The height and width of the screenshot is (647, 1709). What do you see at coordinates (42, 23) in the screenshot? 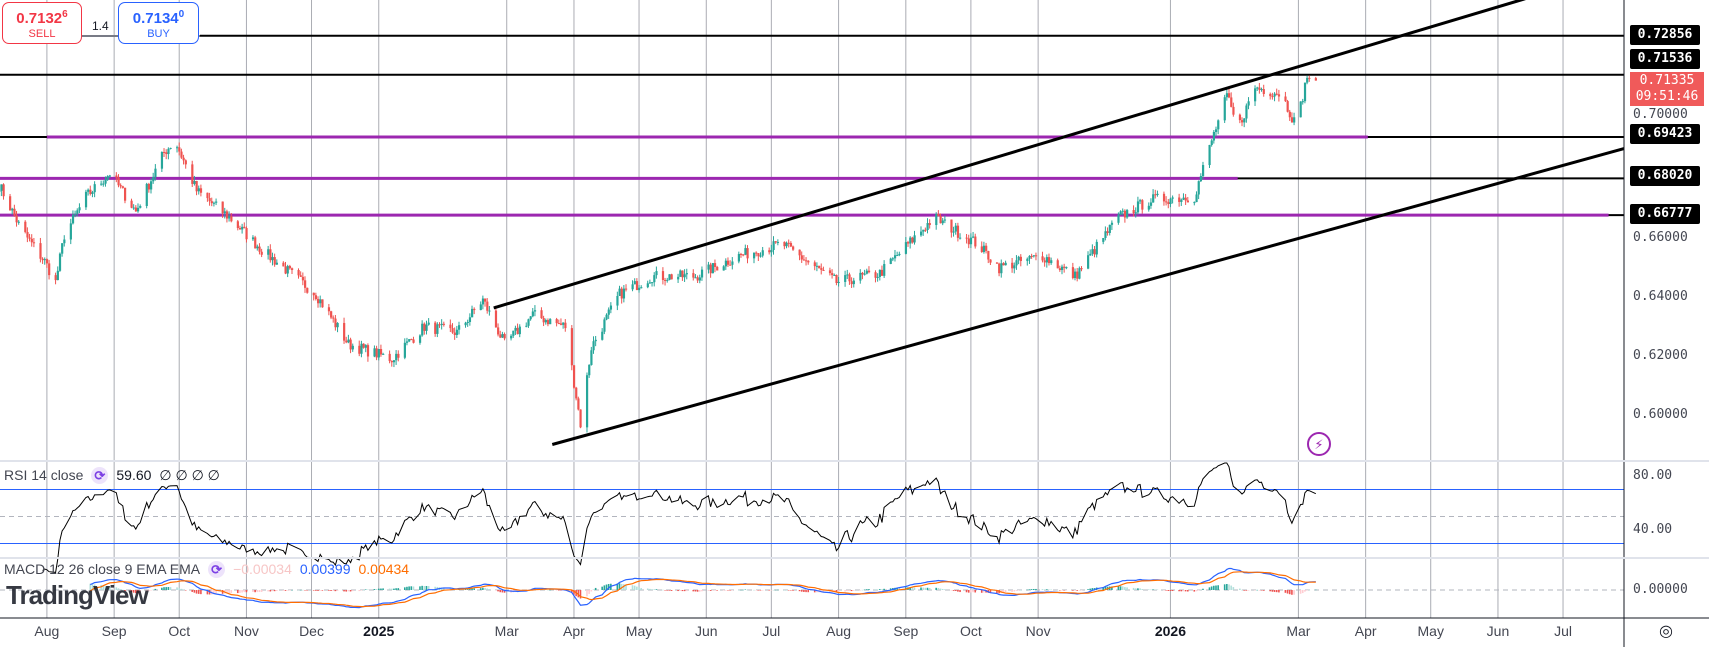
I see `sell-button: 0.71326 SELL` at bounding box center [42, 23].